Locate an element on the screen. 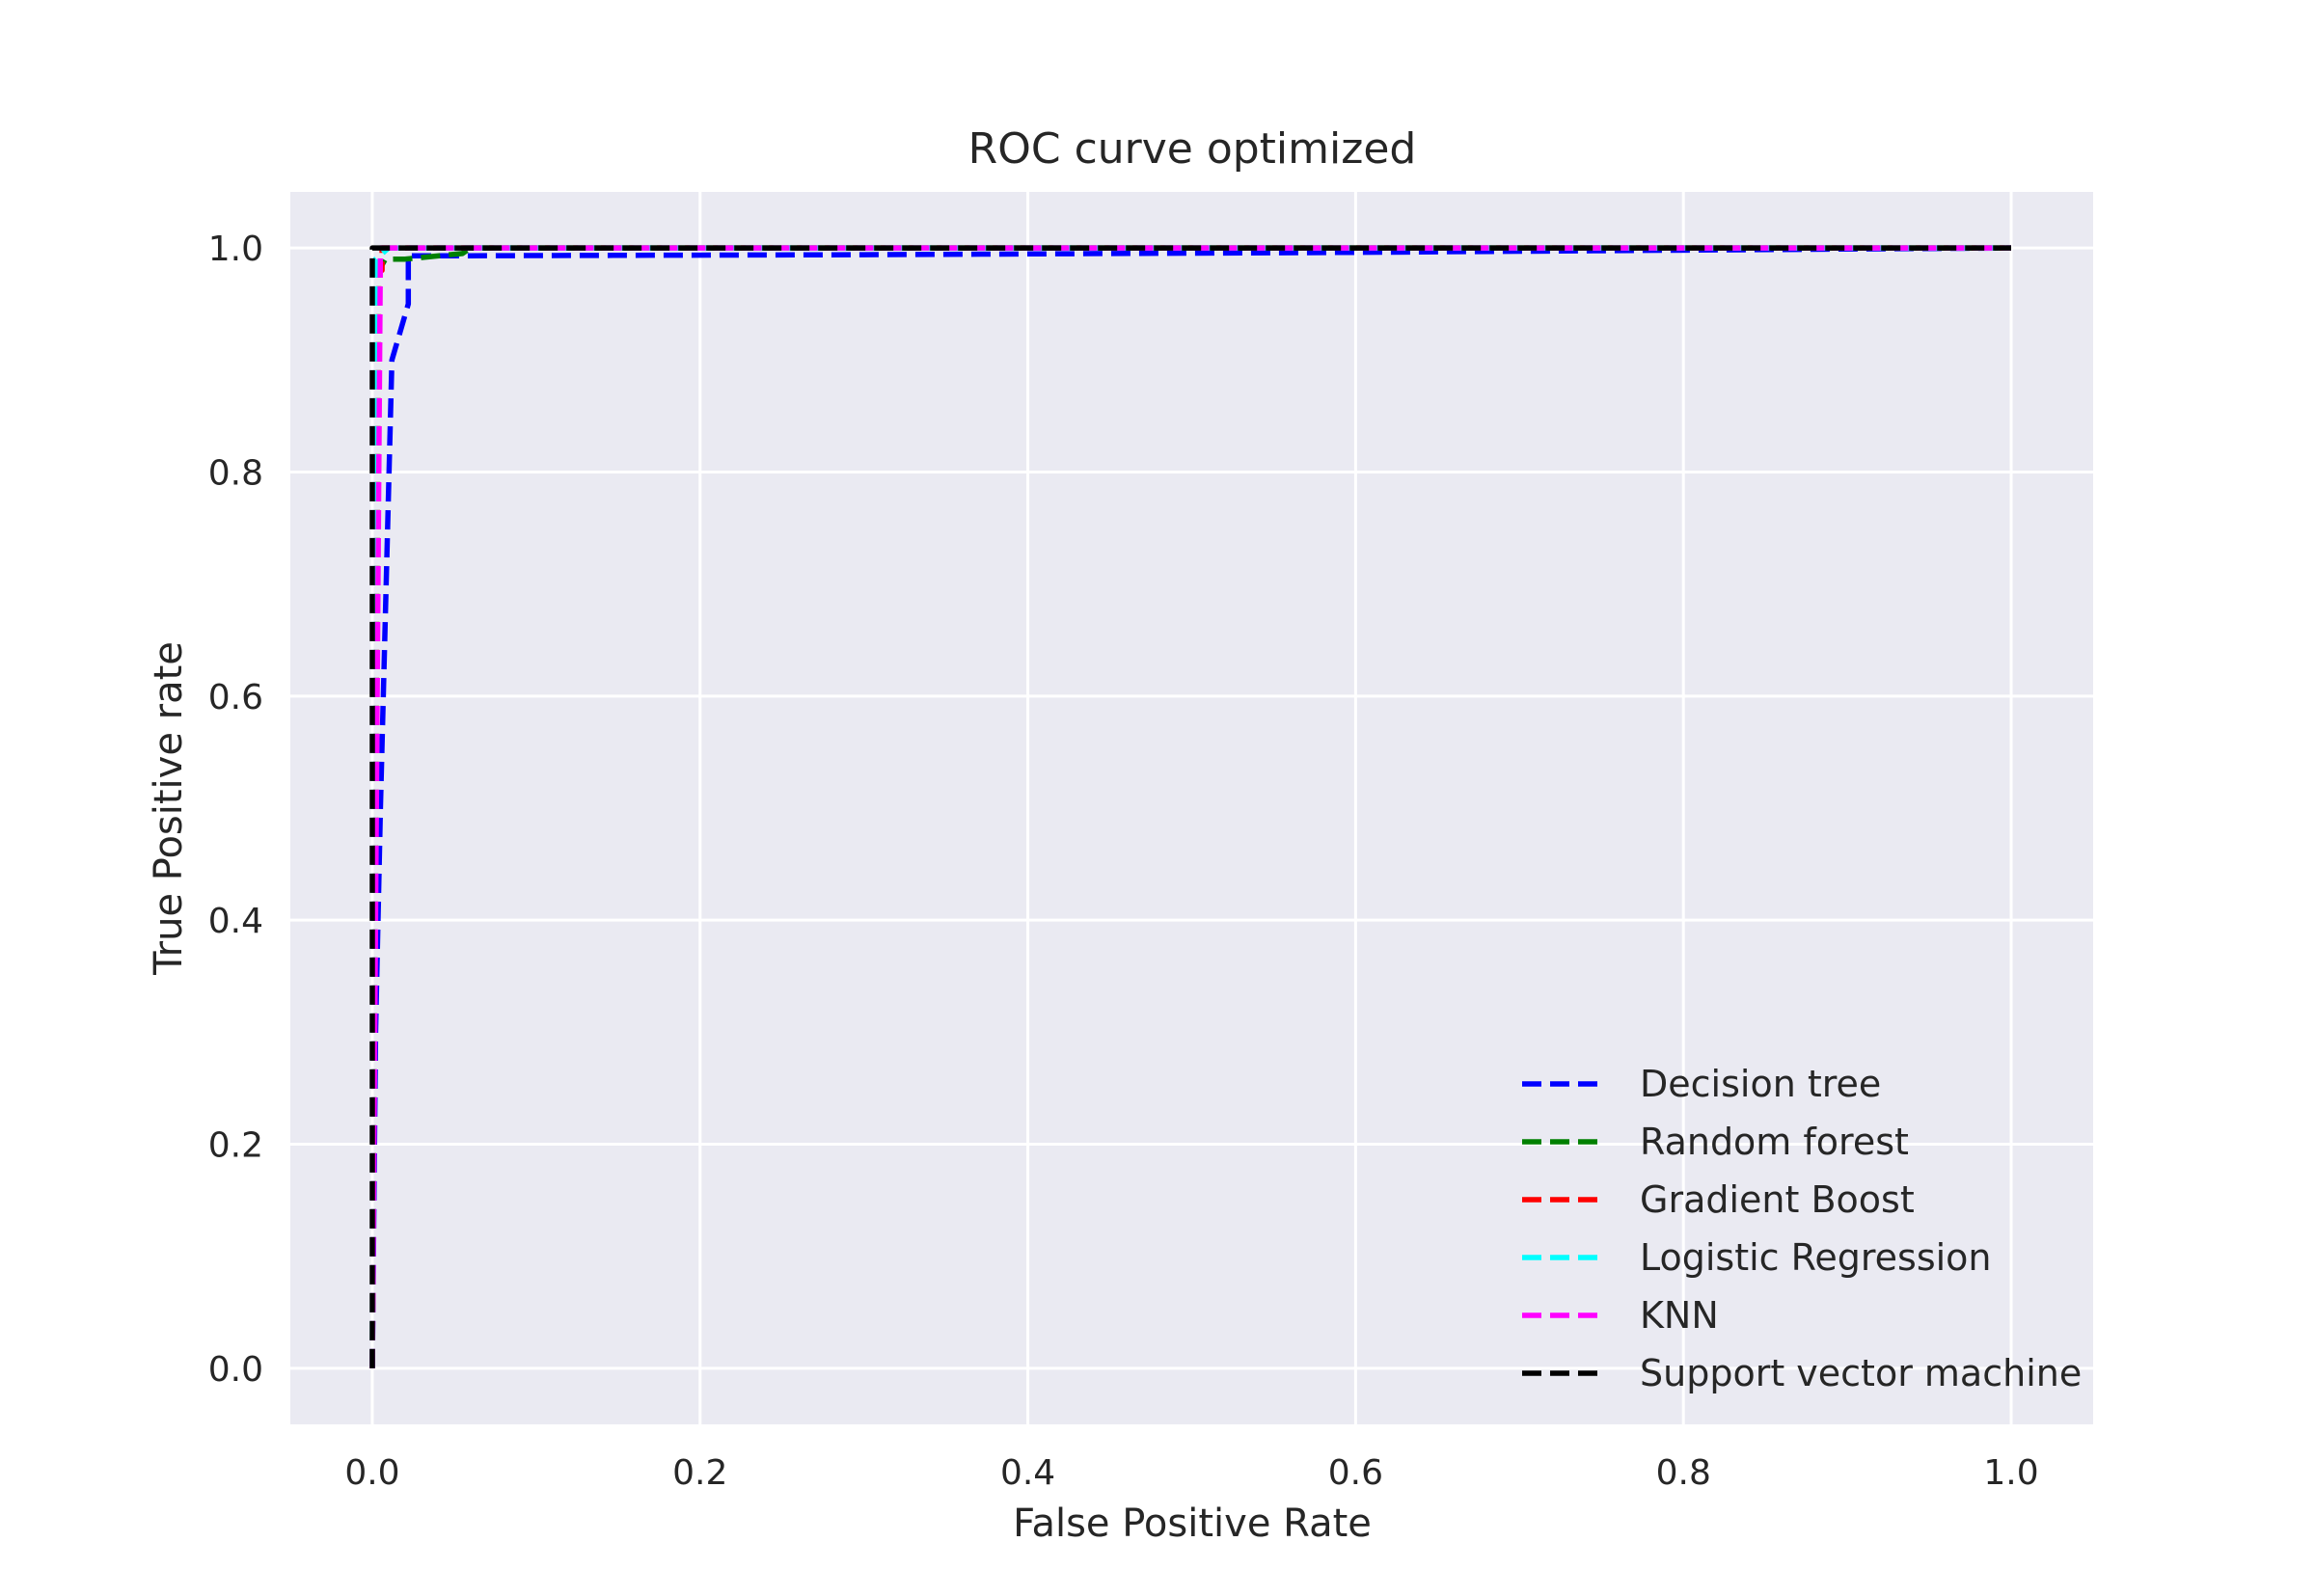  y-tick-label: 0.2 is located at coordinates (236, 1146).